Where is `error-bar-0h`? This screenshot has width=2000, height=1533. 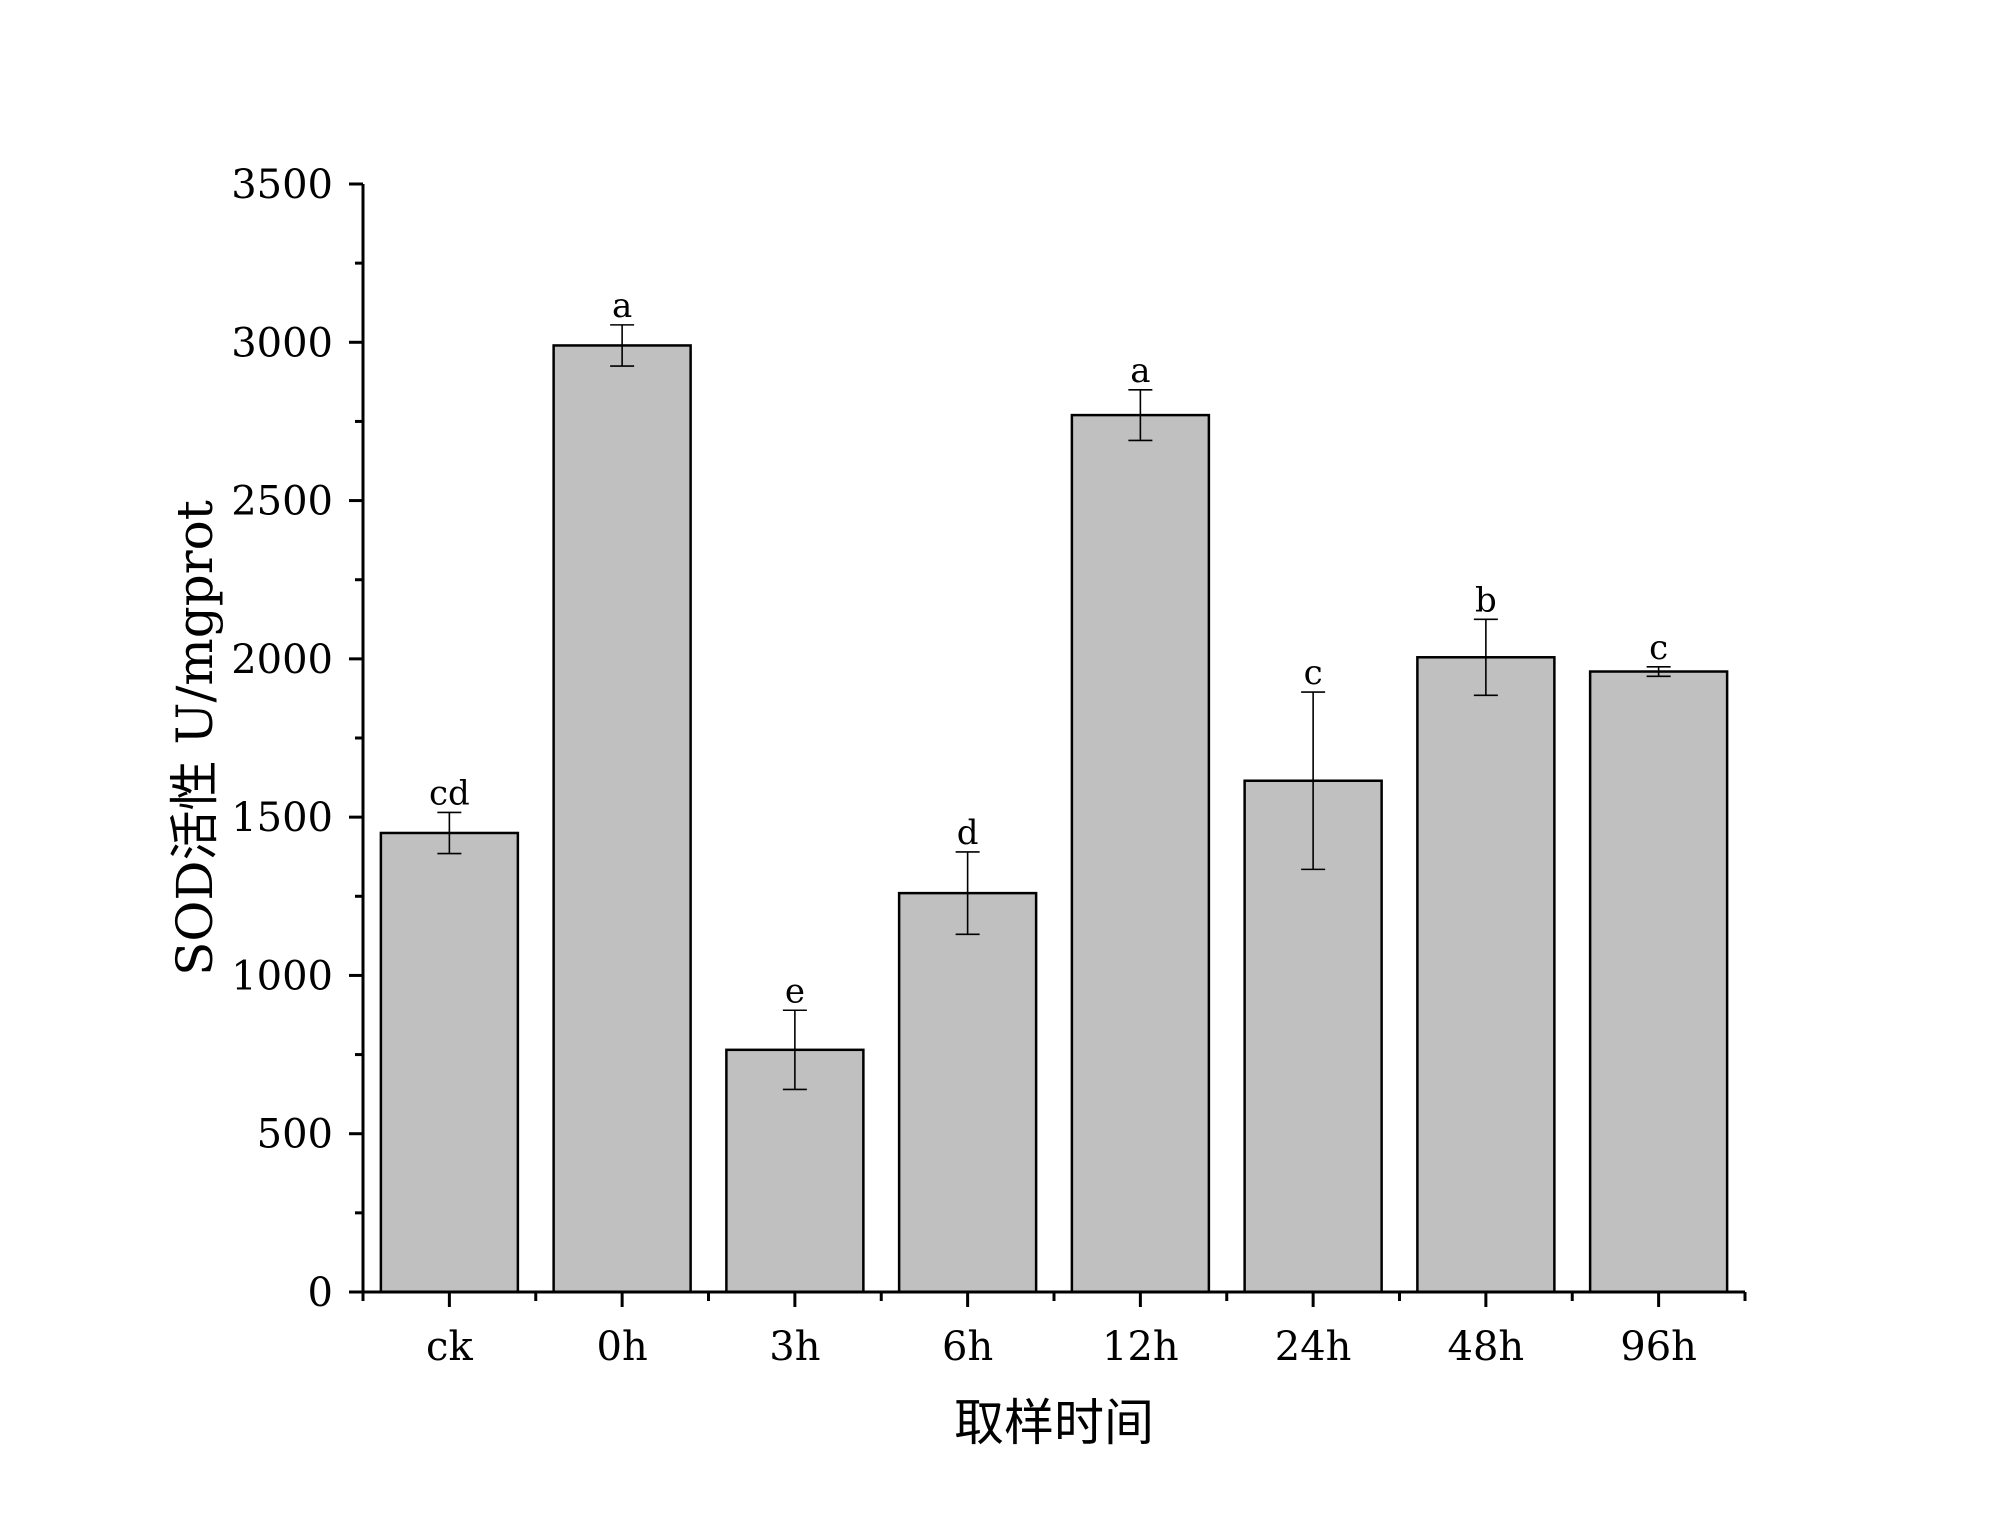
error-bar-0h is located at coordinates (622, 345).